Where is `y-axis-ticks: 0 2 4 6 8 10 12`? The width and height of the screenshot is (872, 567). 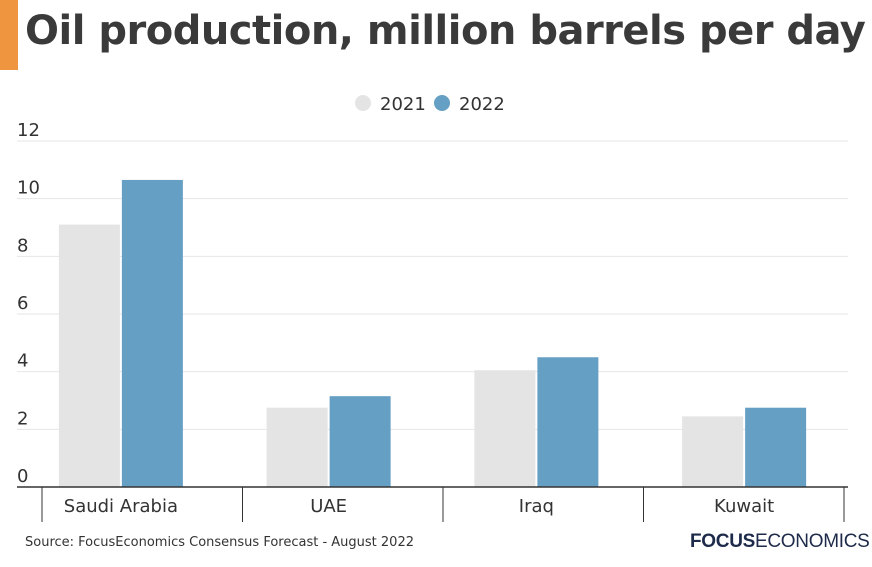
y-axis-ticks: 0 2 4 6 8 10 12 is located at coordinates (28, 303).